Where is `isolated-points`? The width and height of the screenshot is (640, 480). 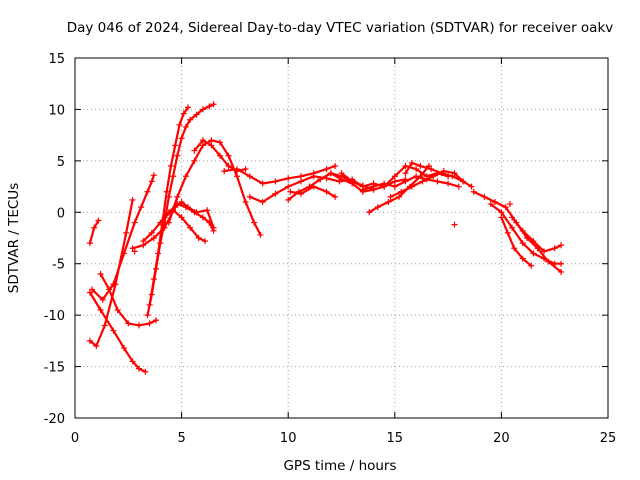
isolated-points is located at coordinates (322, 228).